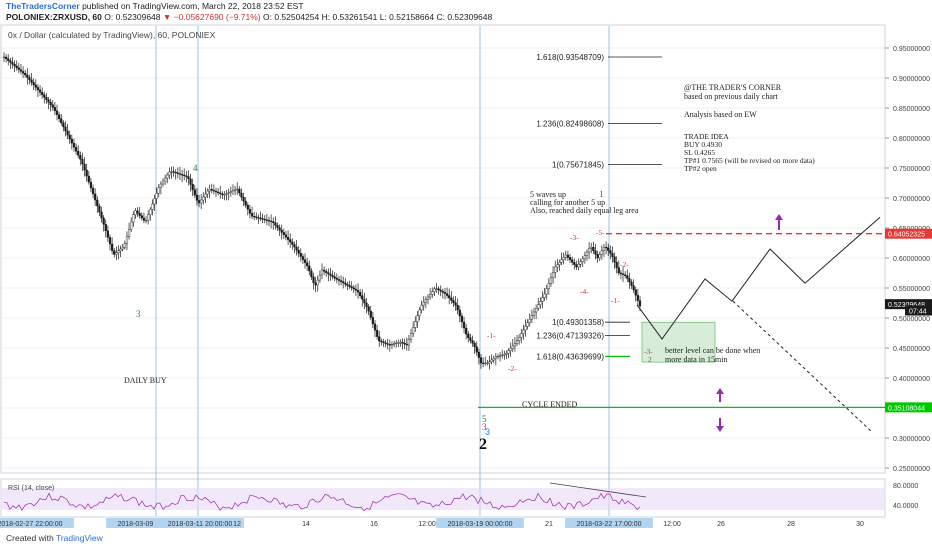 Image resolution: width=932 pixels, height=550 pixels. I want to click on x-tick-highlight, so click(480, 523).